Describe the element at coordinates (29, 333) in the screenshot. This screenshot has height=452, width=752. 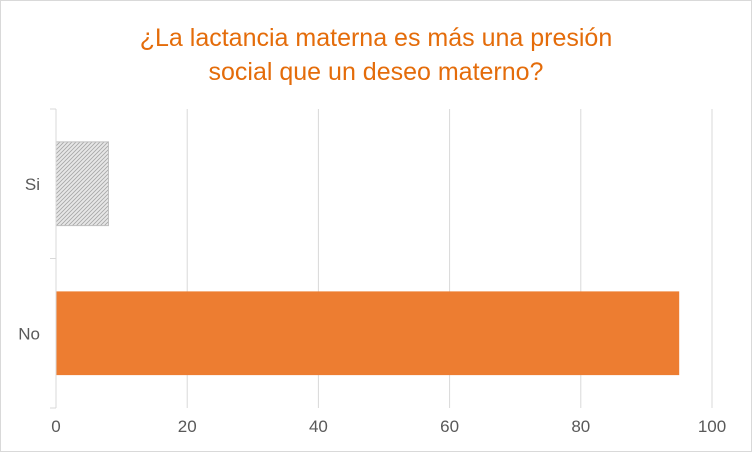
I see `y-tick-label-no: No` at that location.